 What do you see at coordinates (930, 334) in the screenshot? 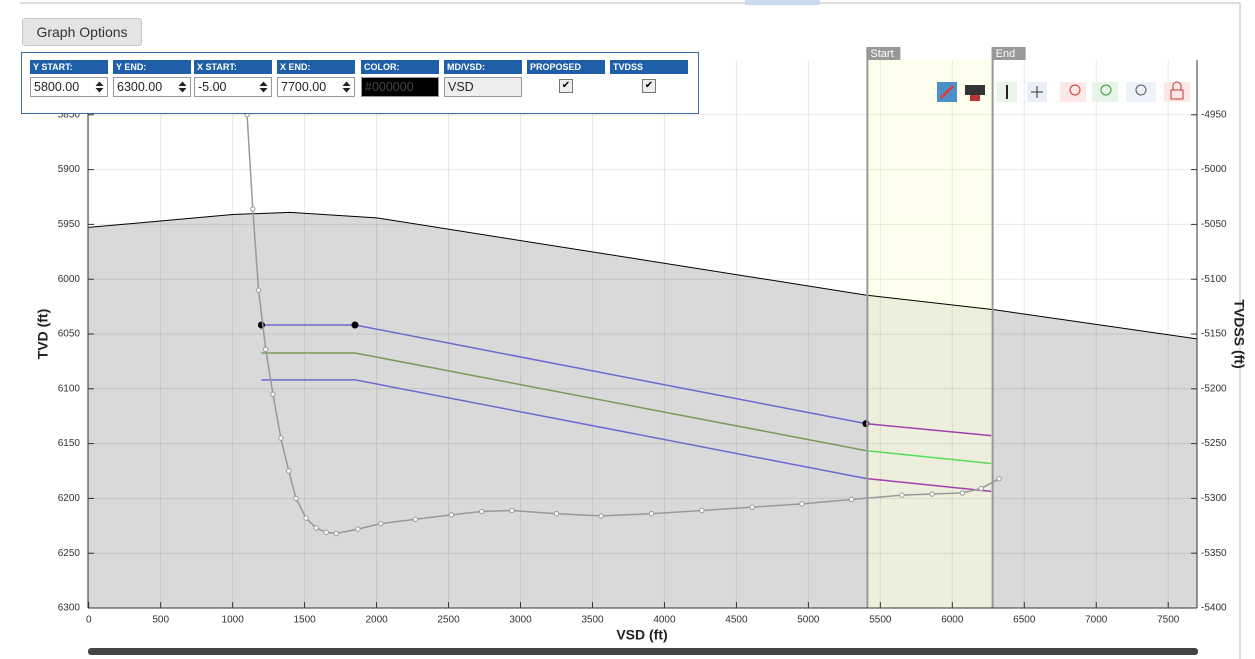
I see `region-band` at bounding box center [930, 334].